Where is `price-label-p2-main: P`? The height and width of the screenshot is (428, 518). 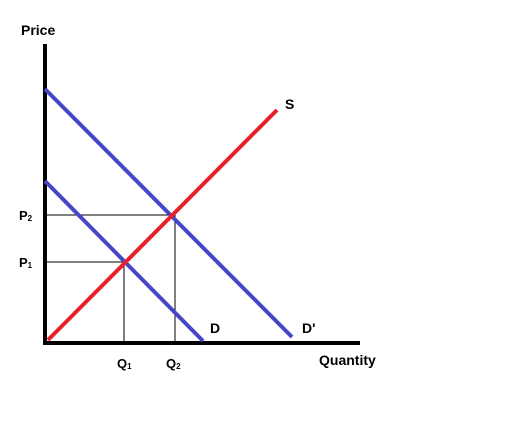
price-label-p2-main: P is located at coordinates (23, 215).